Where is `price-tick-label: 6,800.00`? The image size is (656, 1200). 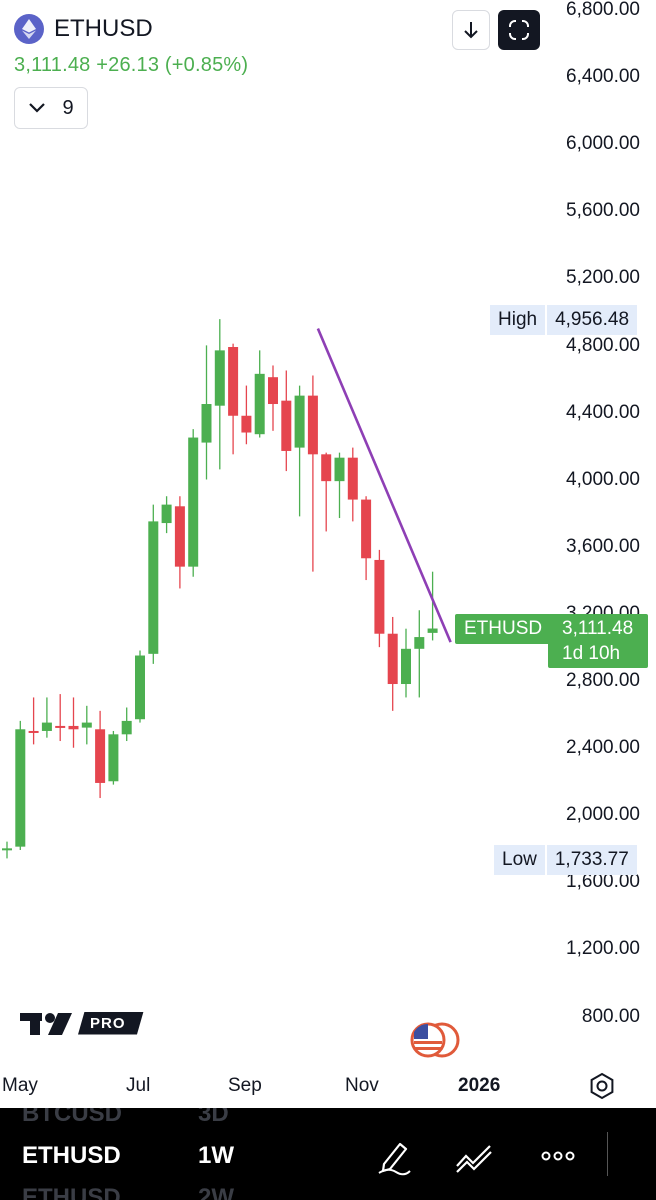
price-tick-label: 6,800.00 is located at coordinates (603, 10).